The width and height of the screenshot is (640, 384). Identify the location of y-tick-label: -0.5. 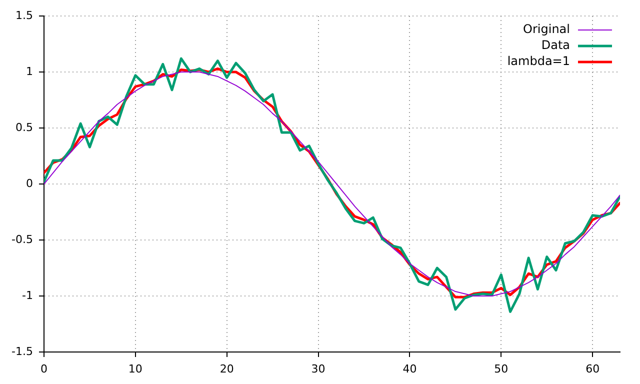
(22, 239).